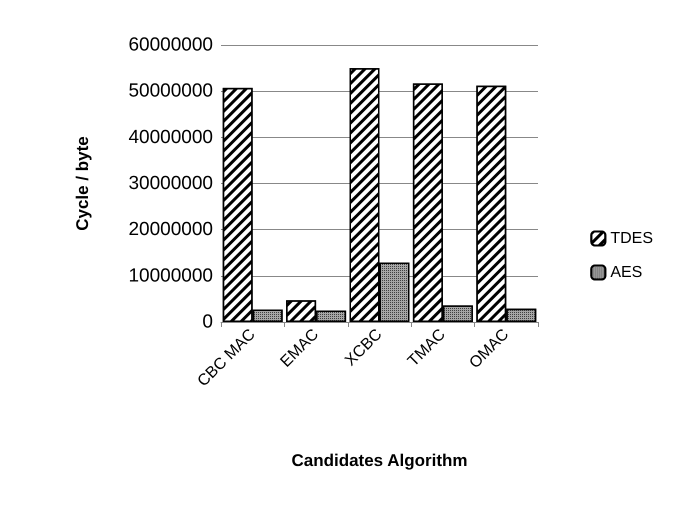  I want to click on y-tick-label: 20000000, so click(170, 229).